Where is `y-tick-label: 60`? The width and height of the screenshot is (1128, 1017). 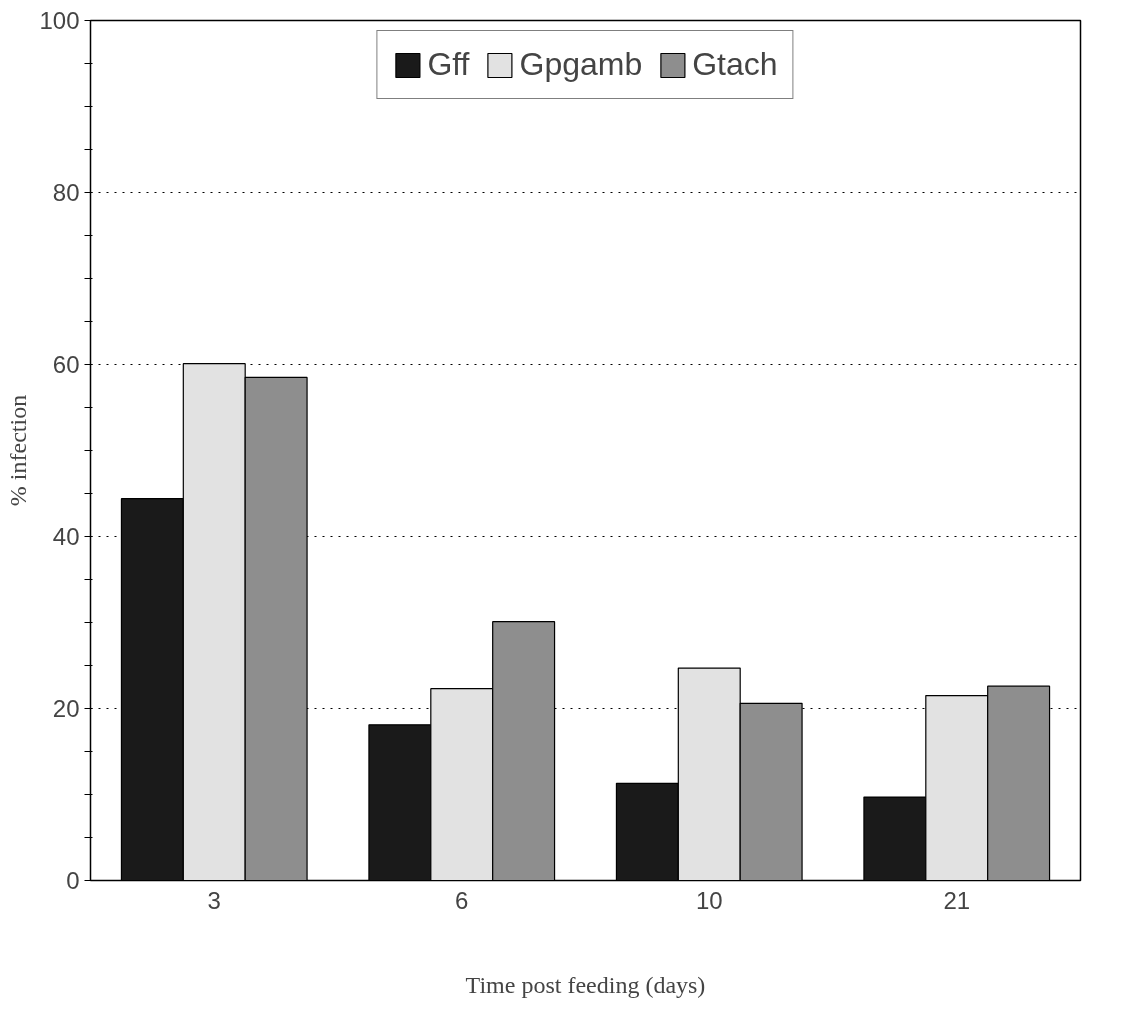 y-tick-label: 60 is located at coordinates (66, 364).